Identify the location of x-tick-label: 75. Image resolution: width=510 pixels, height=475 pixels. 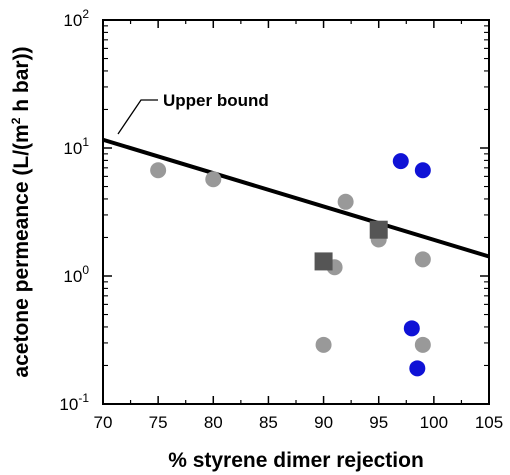
(158, 422).